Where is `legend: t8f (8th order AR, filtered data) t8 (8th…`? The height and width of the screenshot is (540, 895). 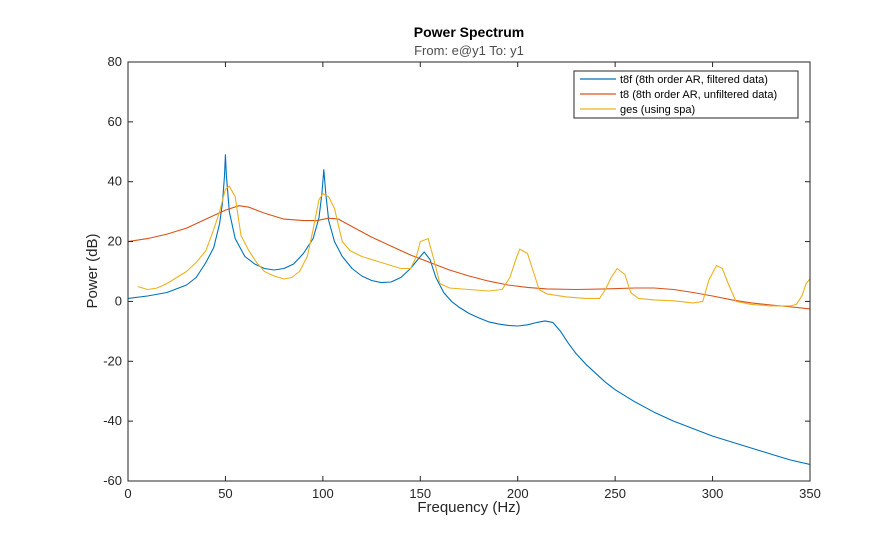
legend: t8f (8th order AR, filtered data) t8 (8th… is located at coordinates (686, 94).